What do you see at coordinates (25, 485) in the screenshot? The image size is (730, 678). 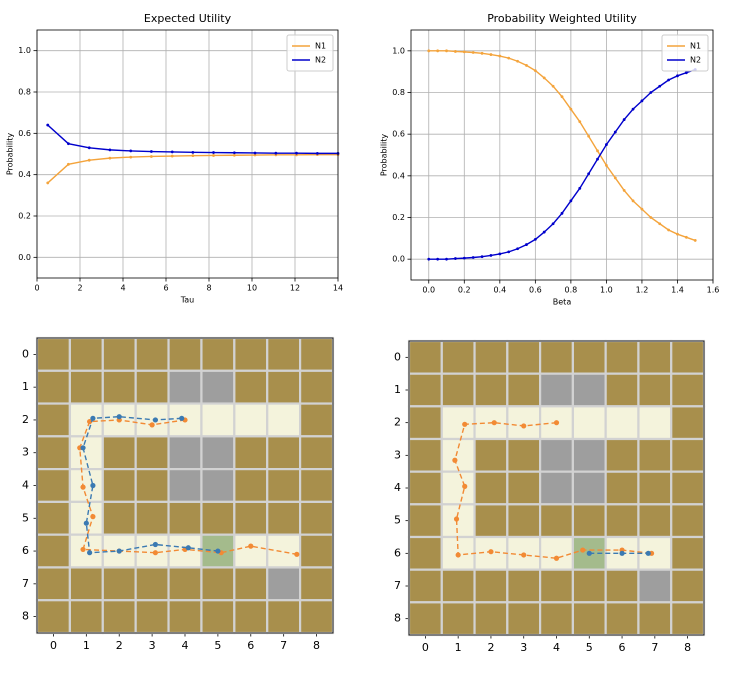 I see `y-tick-label: 4` at bounding box center [25, 485].